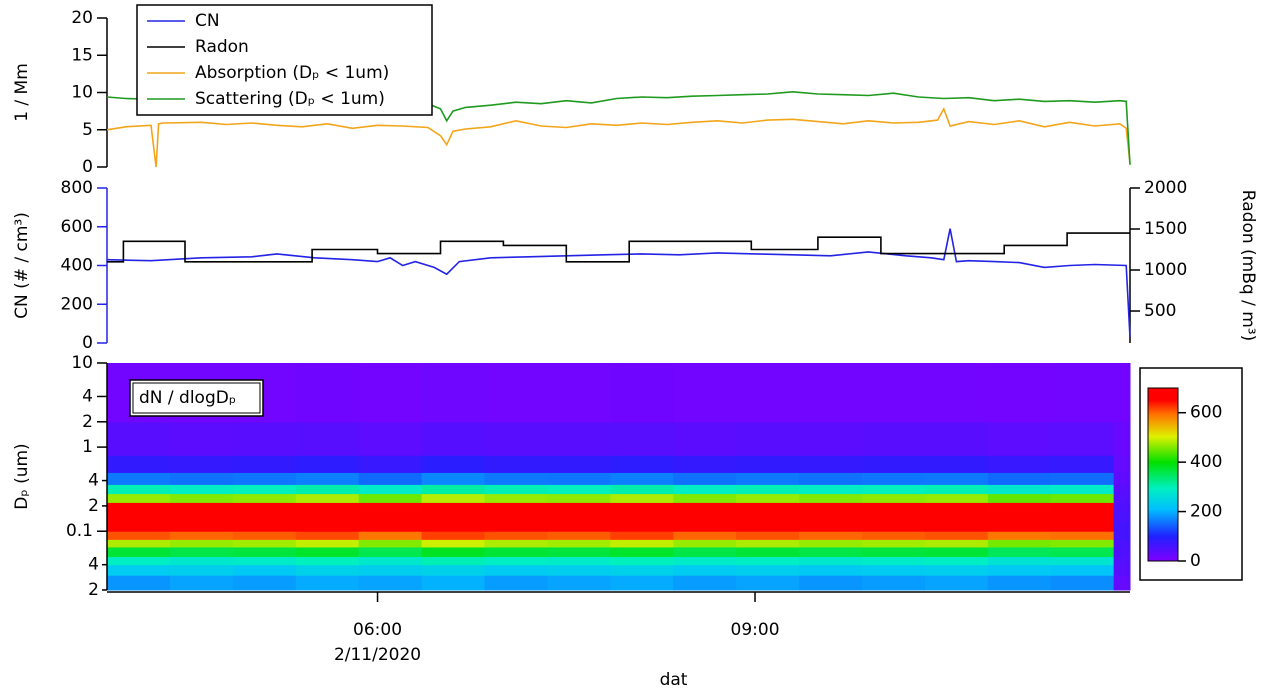 The height and width of the screenshot is (694, 1267). What do you see at coordinates (755, 630) in the screenshot?
I see `x-tick-label: 09:00` at bounding box center [755, 630].